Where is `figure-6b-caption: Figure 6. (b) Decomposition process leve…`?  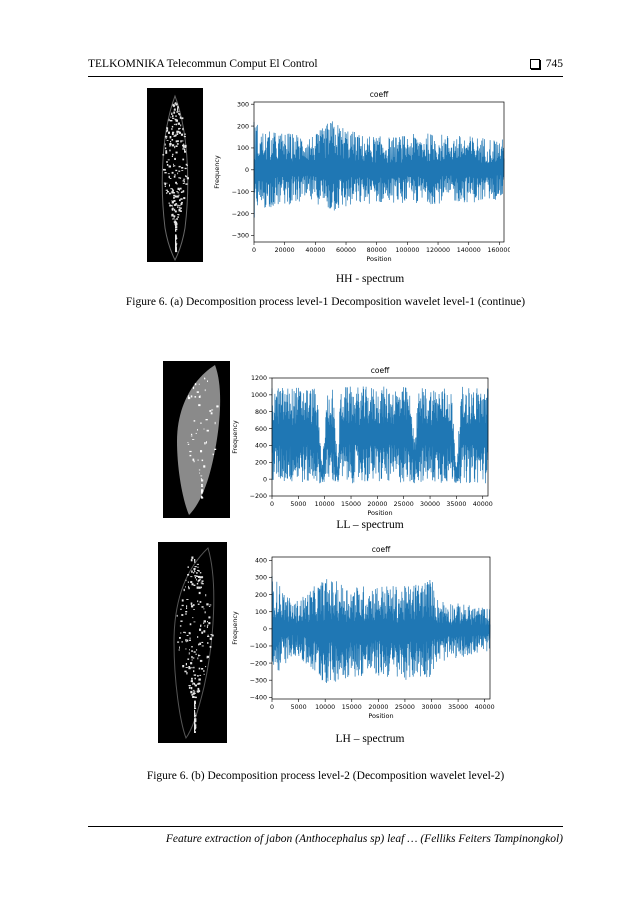 figure-6b-caption: Figure 6. (b) Decomposition process leve… is located at coordinates (325, 776).